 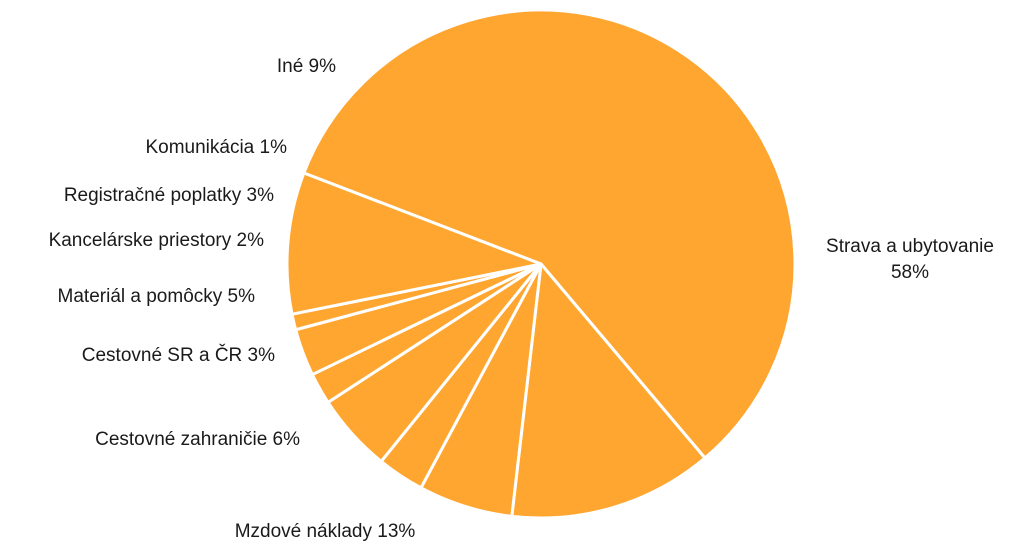 I want to click on pie-slice-label-value: 58%, so click(x=910, y=272).